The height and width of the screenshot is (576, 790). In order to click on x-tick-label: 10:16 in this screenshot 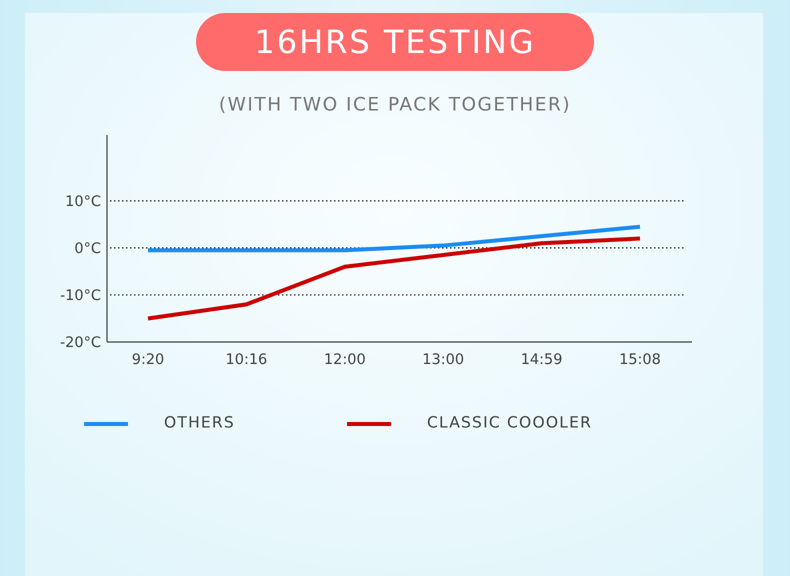, I will do `click(247, 360)`.